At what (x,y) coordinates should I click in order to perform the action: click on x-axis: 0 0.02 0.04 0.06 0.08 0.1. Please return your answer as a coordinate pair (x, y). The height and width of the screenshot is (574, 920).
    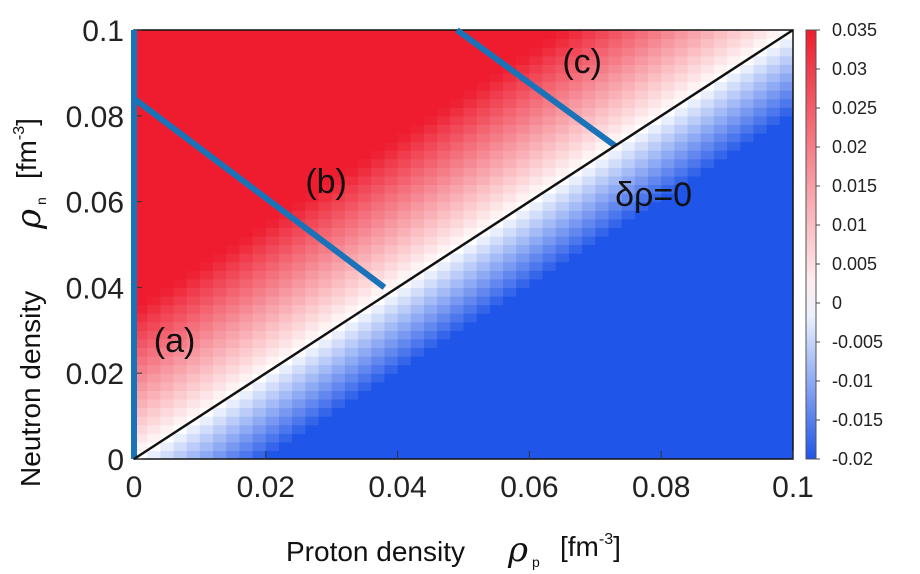
    Looking at the image, I should click on (470, 477).